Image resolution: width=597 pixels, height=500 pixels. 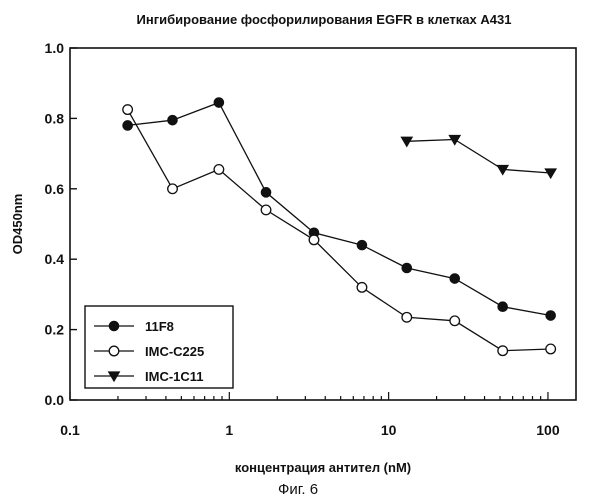 What do you see at coordinates (298, 489) in the screenshot?
I see `figure-caption: Фиг. 6` at bounding box center [298, 489].